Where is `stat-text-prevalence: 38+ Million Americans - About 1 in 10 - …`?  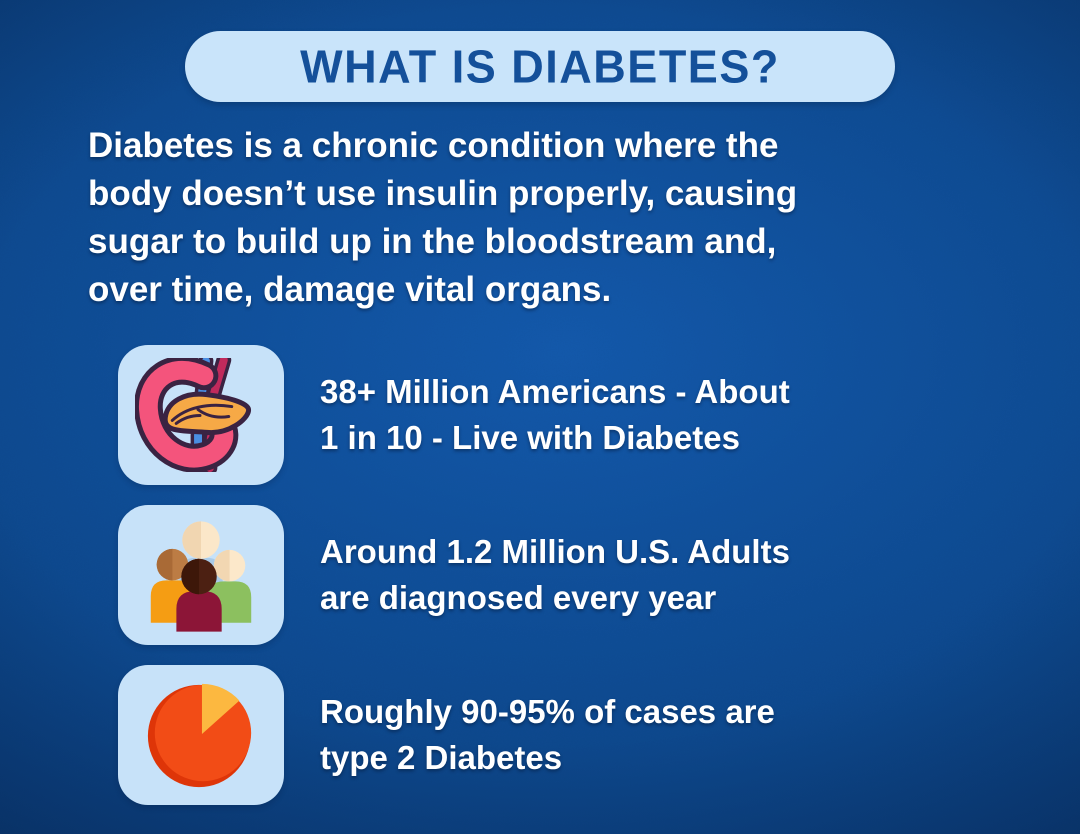
stat-text-prevalence: 38+ Million Americans - About 1 in 10 - … is located at coordinates (555, 415).